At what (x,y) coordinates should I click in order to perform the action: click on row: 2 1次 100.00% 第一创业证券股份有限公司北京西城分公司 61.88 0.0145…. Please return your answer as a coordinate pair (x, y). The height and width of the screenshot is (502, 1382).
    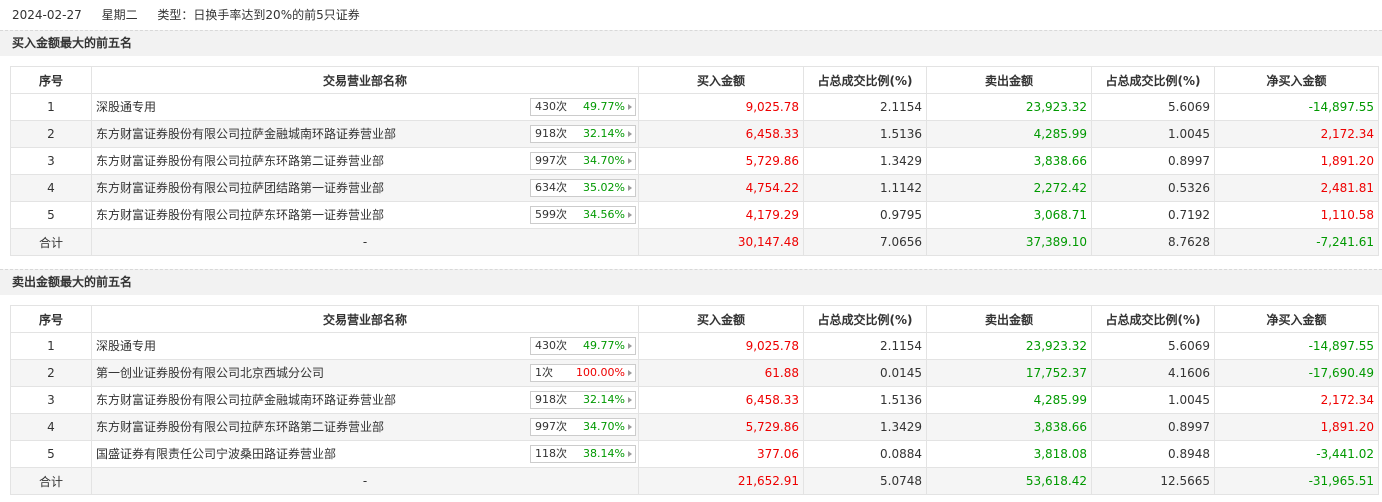
    Looking at the image, I should click on (694, 373).